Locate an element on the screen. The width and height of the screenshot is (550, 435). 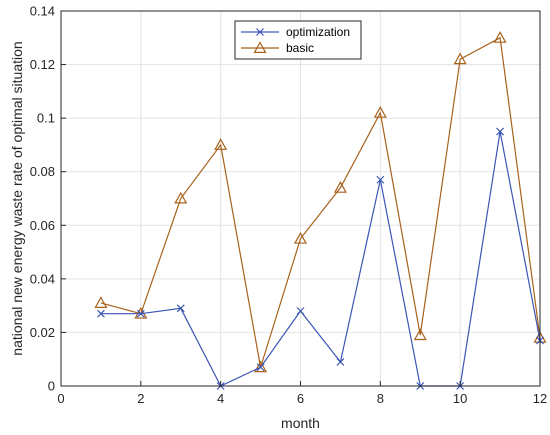
x-tick-label: 8 is located at coordinates (380, 398).